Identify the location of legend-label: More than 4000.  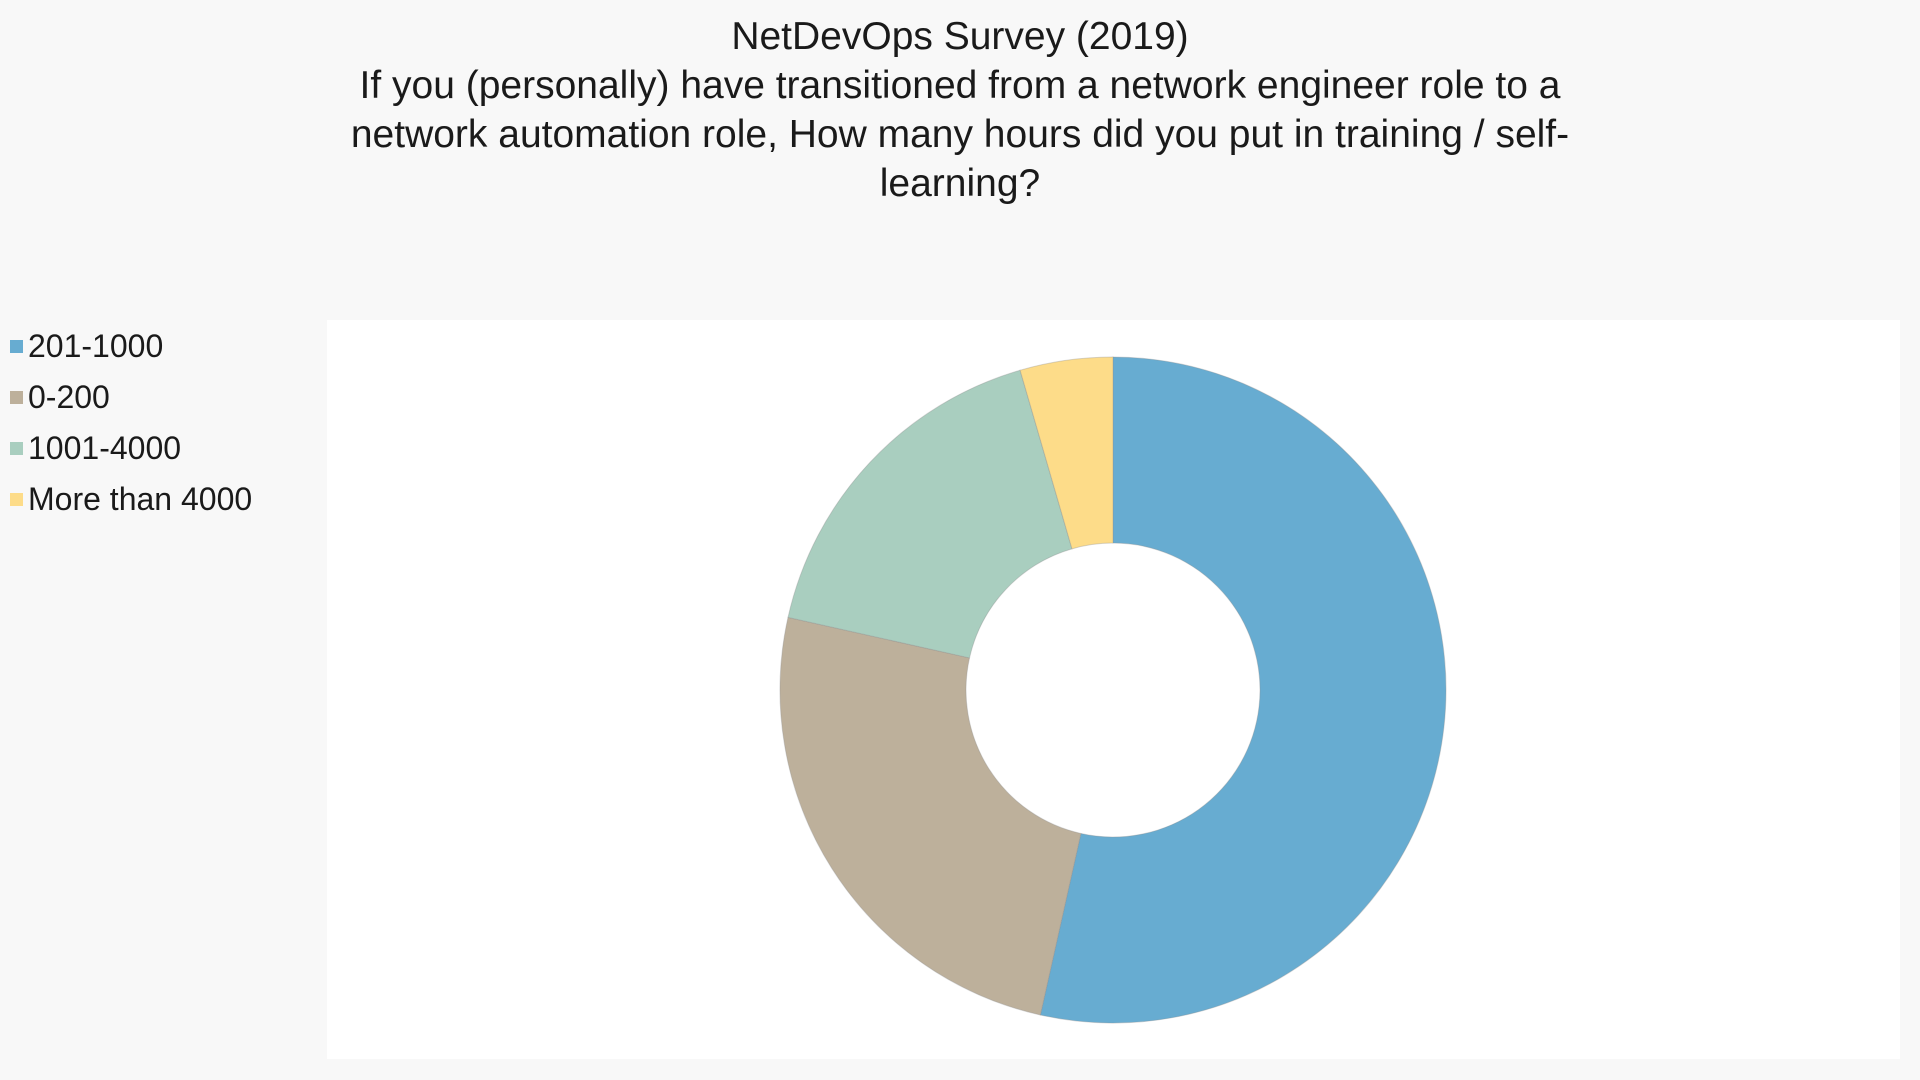
(140, 499).